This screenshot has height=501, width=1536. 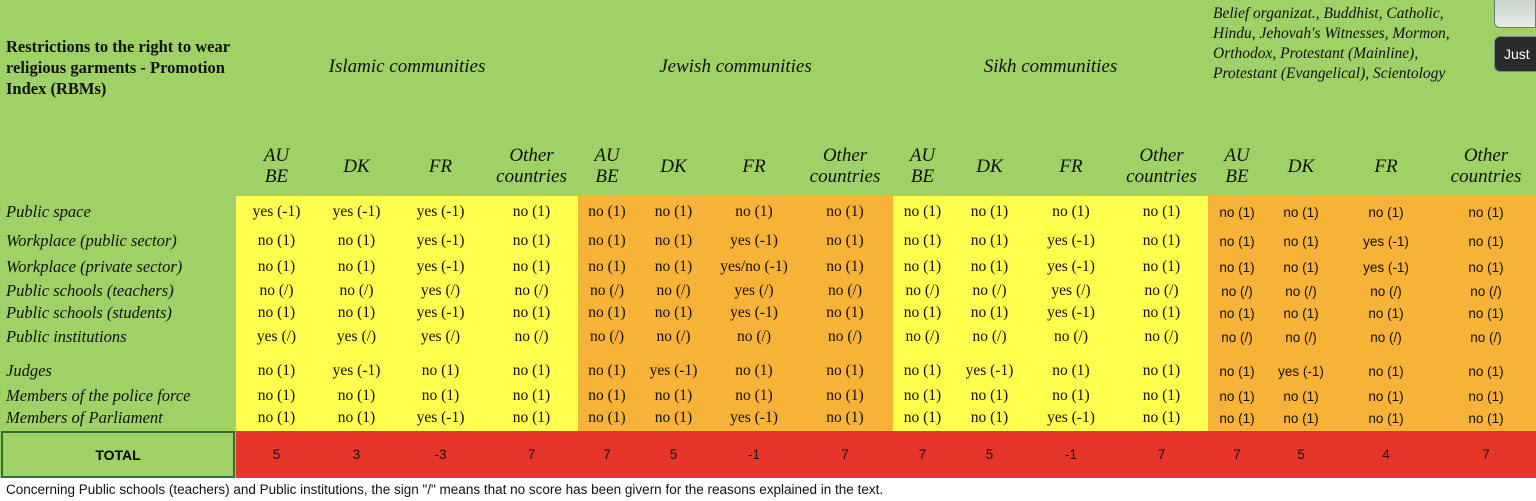 I want to click on total-label-bg, so click(x=118, y=454).